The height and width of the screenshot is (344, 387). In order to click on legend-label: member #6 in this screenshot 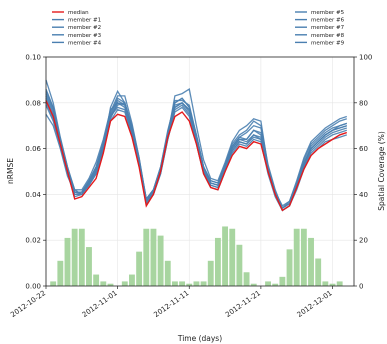, I will do `click(328, 21)`.